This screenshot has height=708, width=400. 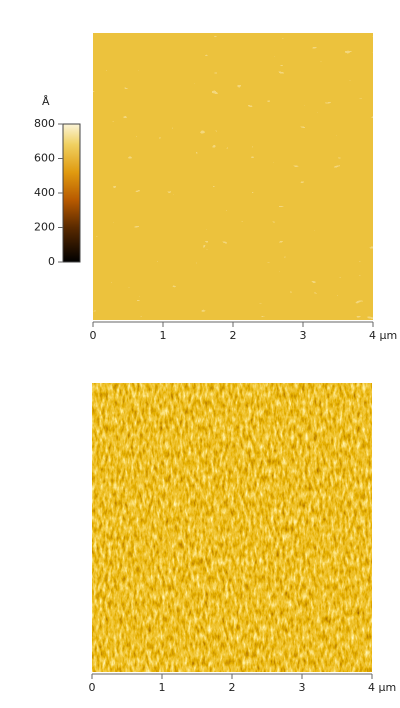 I want to click on colorbar, so click(x=71, y=193).